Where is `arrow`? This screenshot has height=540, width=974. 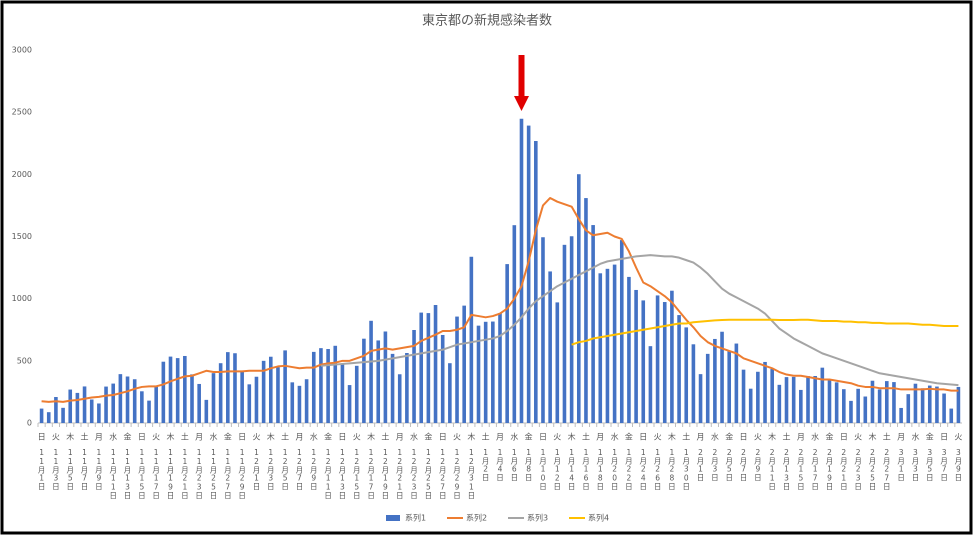
arrow is located at coordinates (521, 83).